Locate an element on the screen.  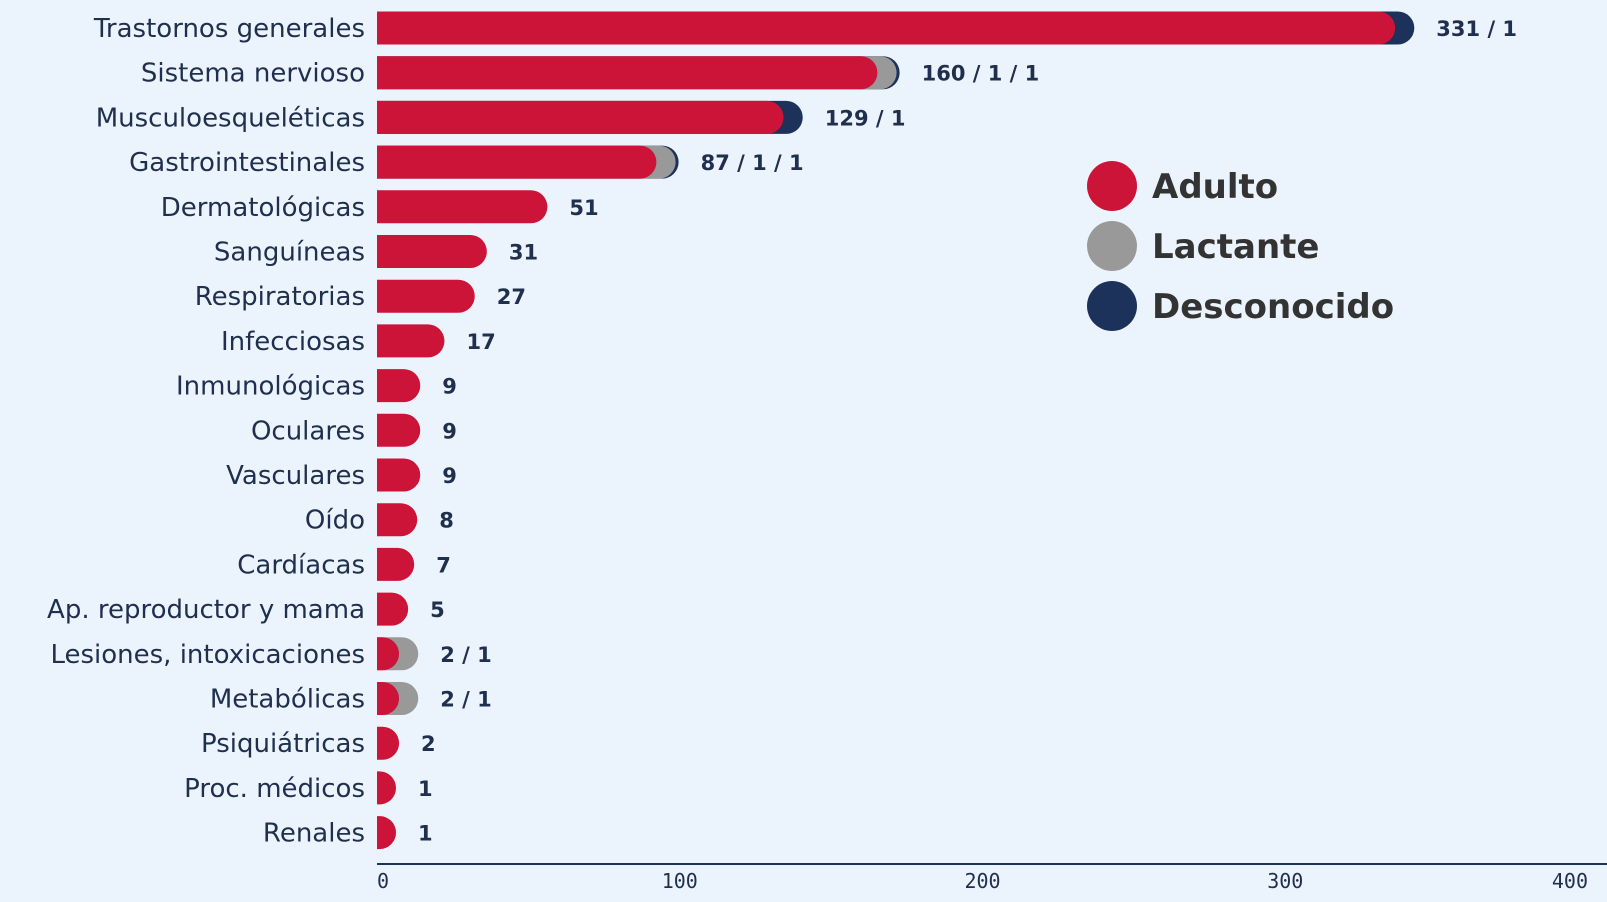
category-label: Infecciosas is located at coordinates (293, 342).